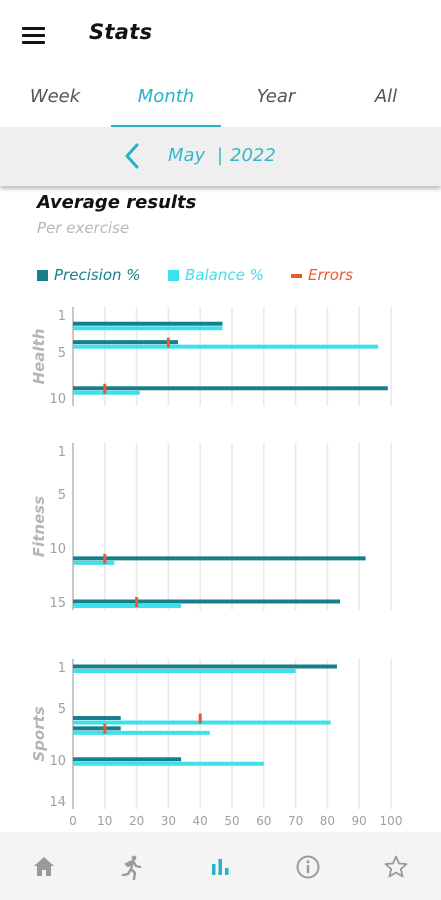 This screenshot has height=900, width=441. Describe the element at coordinates (39, 526) in the screenshot. I see `group-label: Fitness` at that location.